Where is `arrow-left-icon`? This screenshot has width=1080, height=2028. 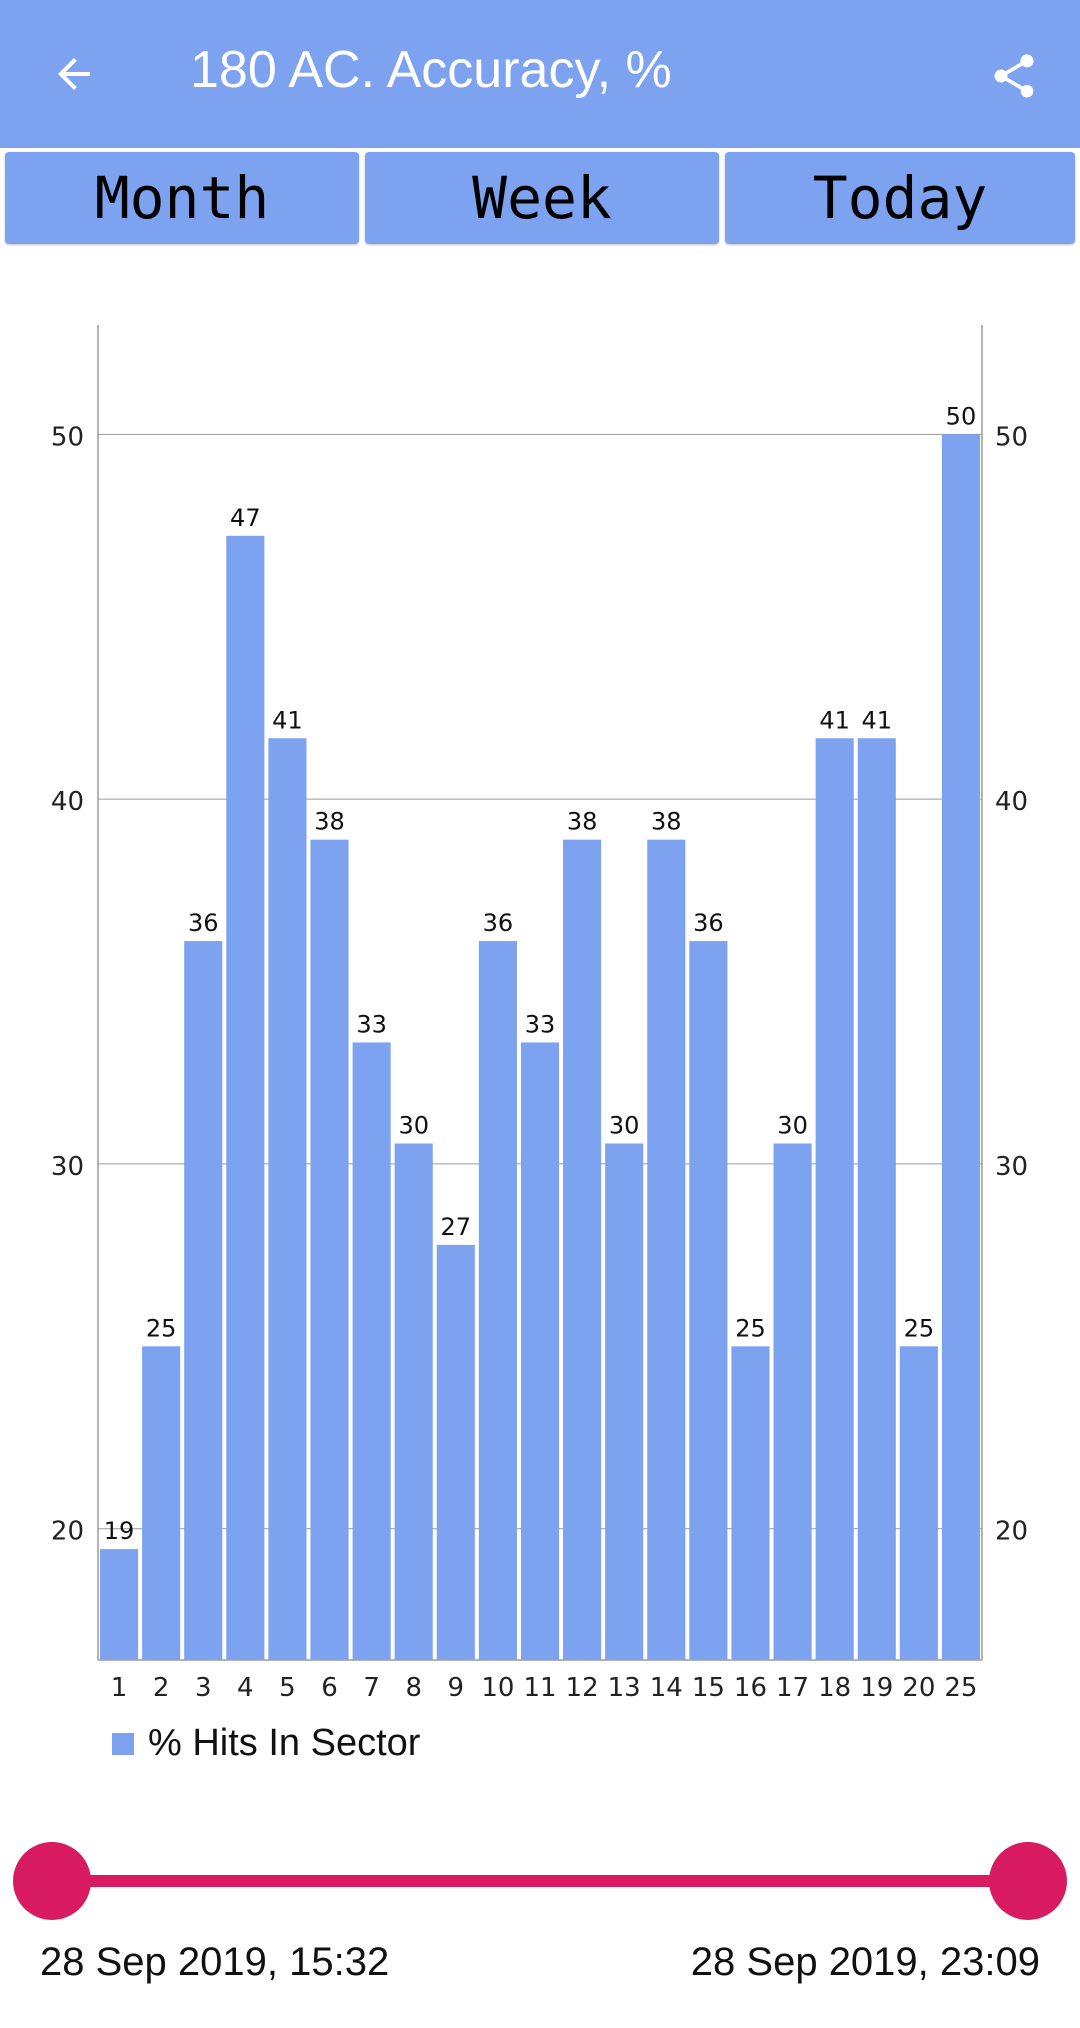
arrow-left-icon is located at coordinates (74, 74).